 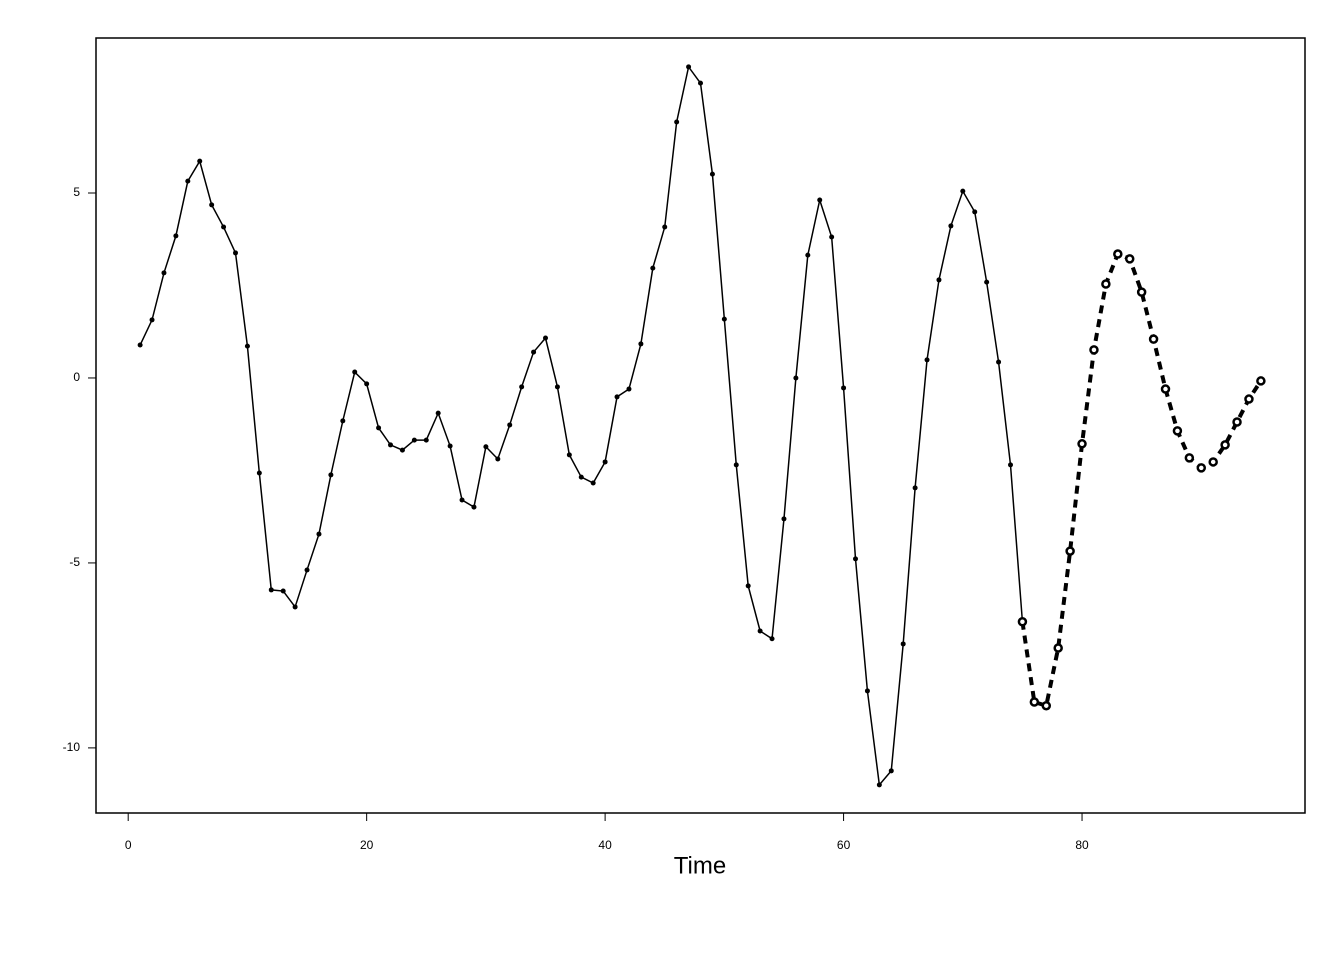 I want to click on x-tick-label: 40, so click(x=605, y=845).